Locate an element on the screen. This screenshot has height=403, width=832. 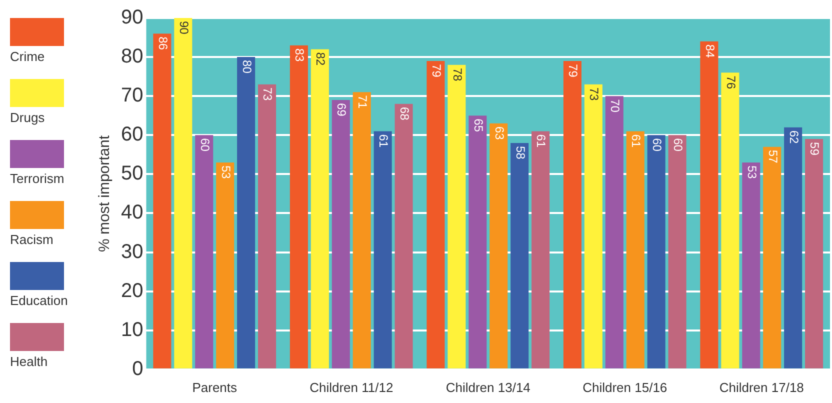
x-tick-label: Children 13/14 is located at coordinates (488, 387).